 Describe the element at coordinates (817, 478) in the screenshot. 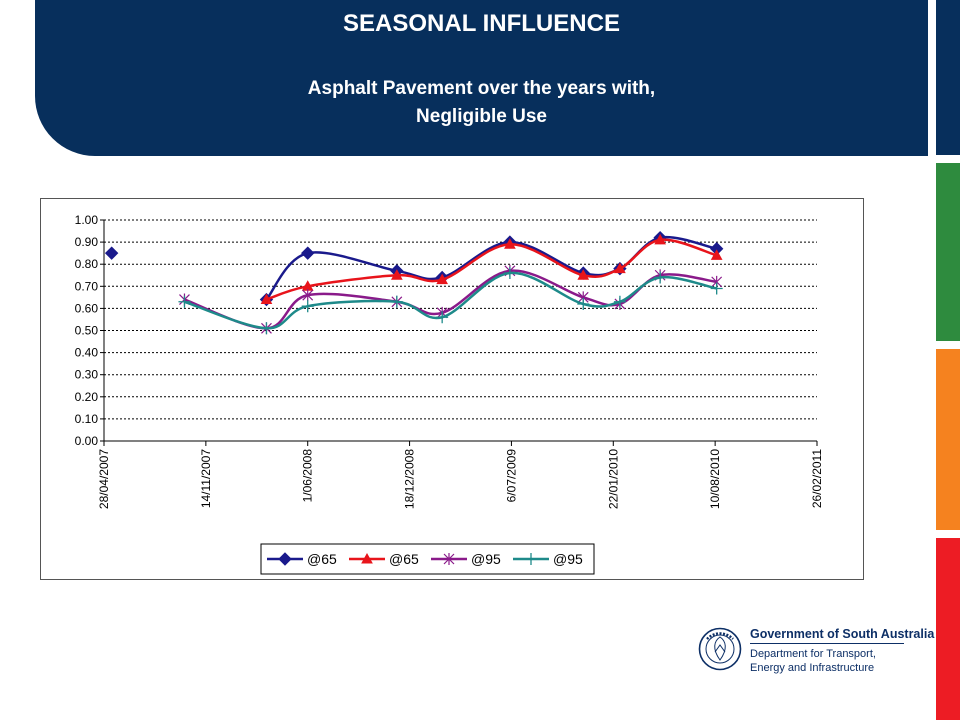

I see `x-tick-label: 26/02/2011` at that location.